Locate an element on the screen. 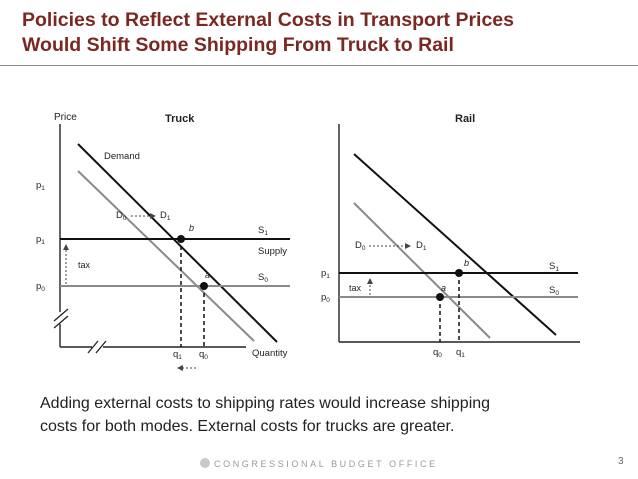 This screenshot has height=479, width=638. truck-quantity-q0: q0 is located at coordinates (203, 355).